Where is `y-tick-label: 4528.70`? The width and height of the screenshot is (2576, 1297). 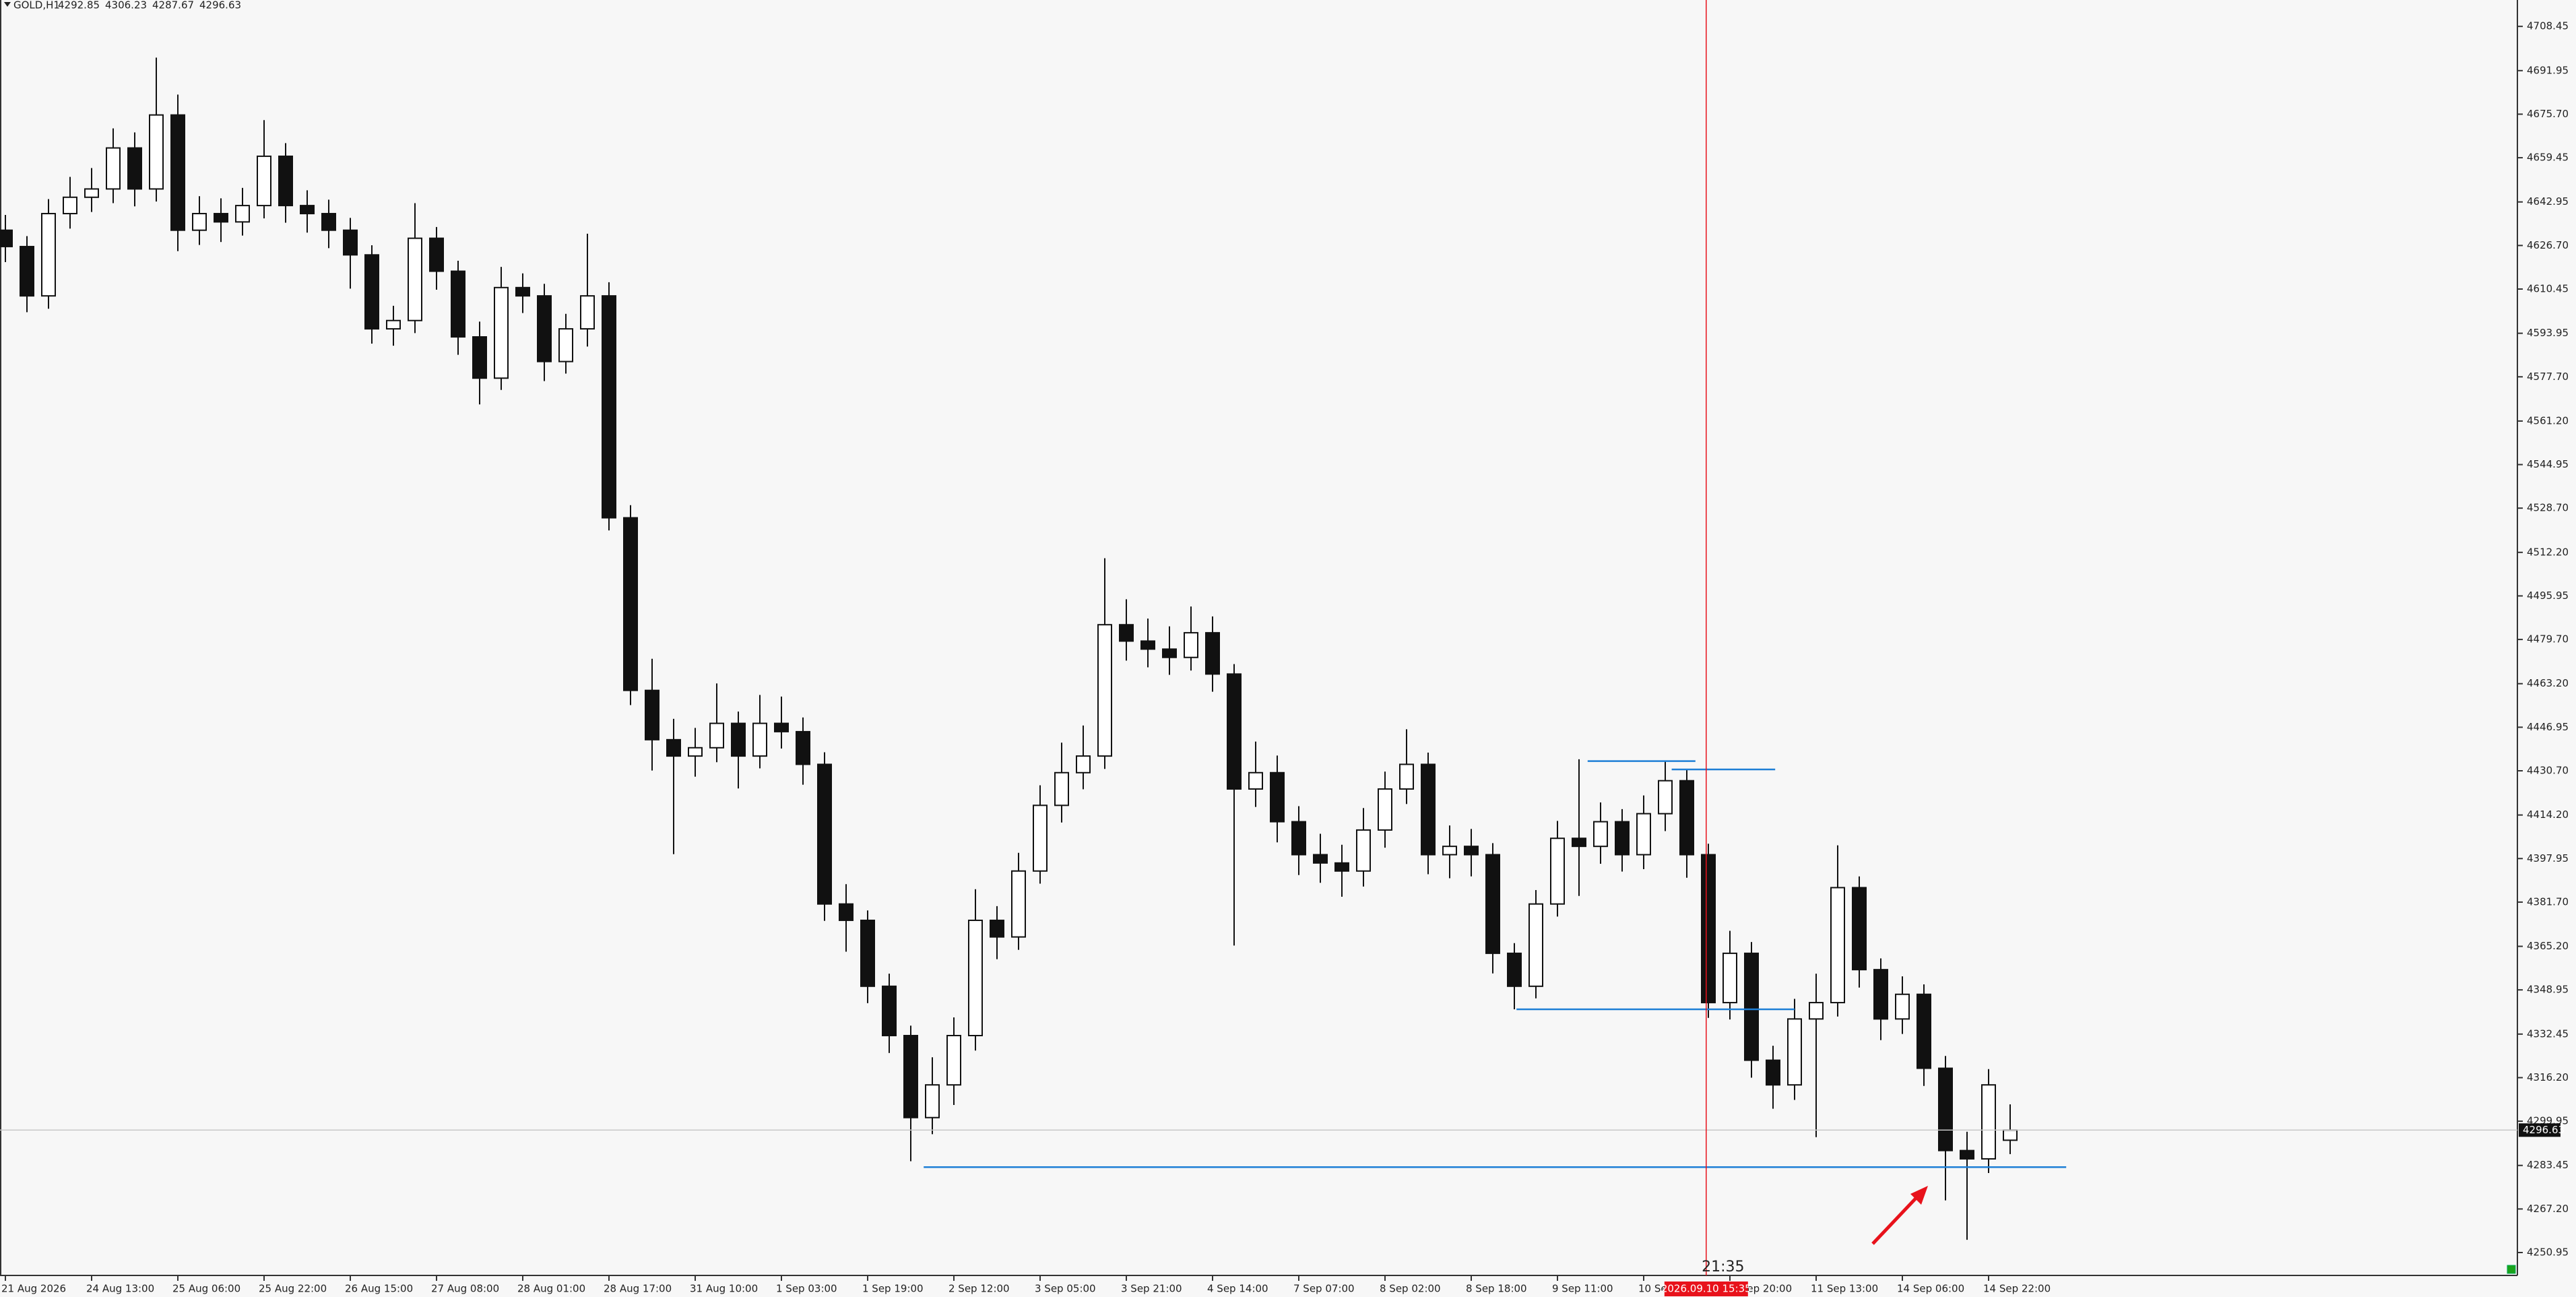 y-tick-label: 4528.70 is located at coordinates (2548, 508).